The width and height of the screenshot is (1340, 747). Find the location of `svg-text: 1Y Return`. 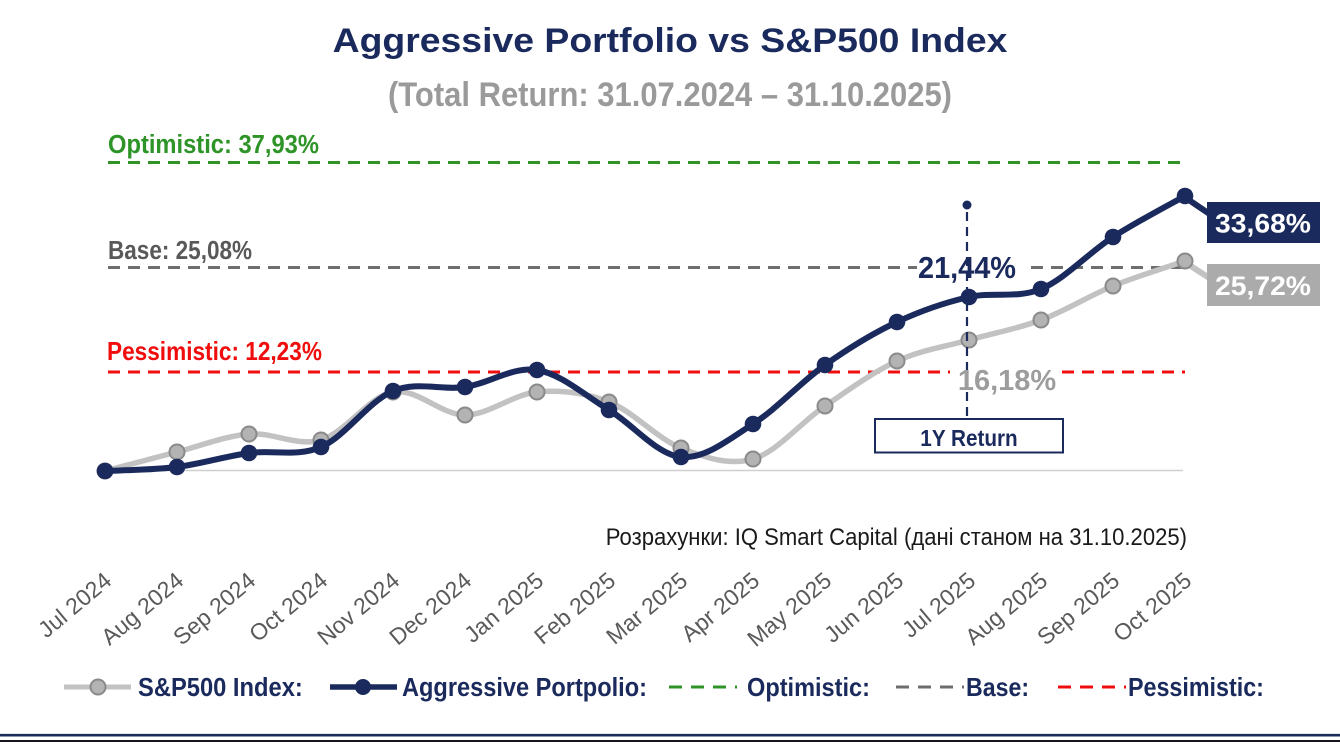

svg-text: 1Y Return is located at coordinates (968, 438).